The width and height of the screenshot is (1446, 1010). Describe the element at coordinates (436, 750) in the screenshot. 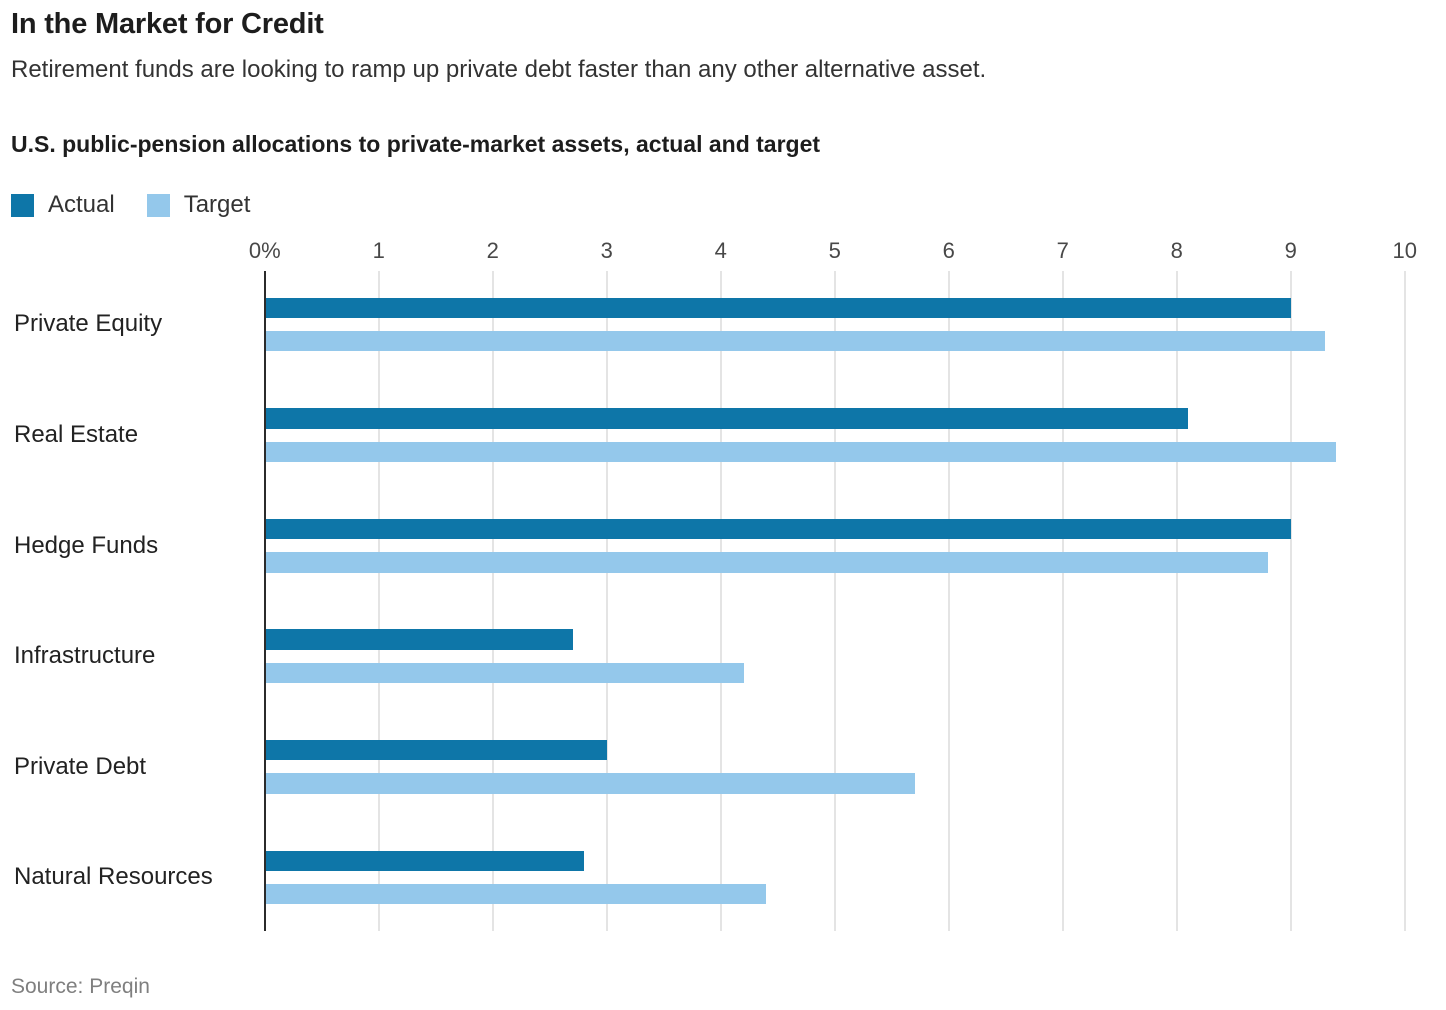

I see `bar-actual-private-debt` at that location.